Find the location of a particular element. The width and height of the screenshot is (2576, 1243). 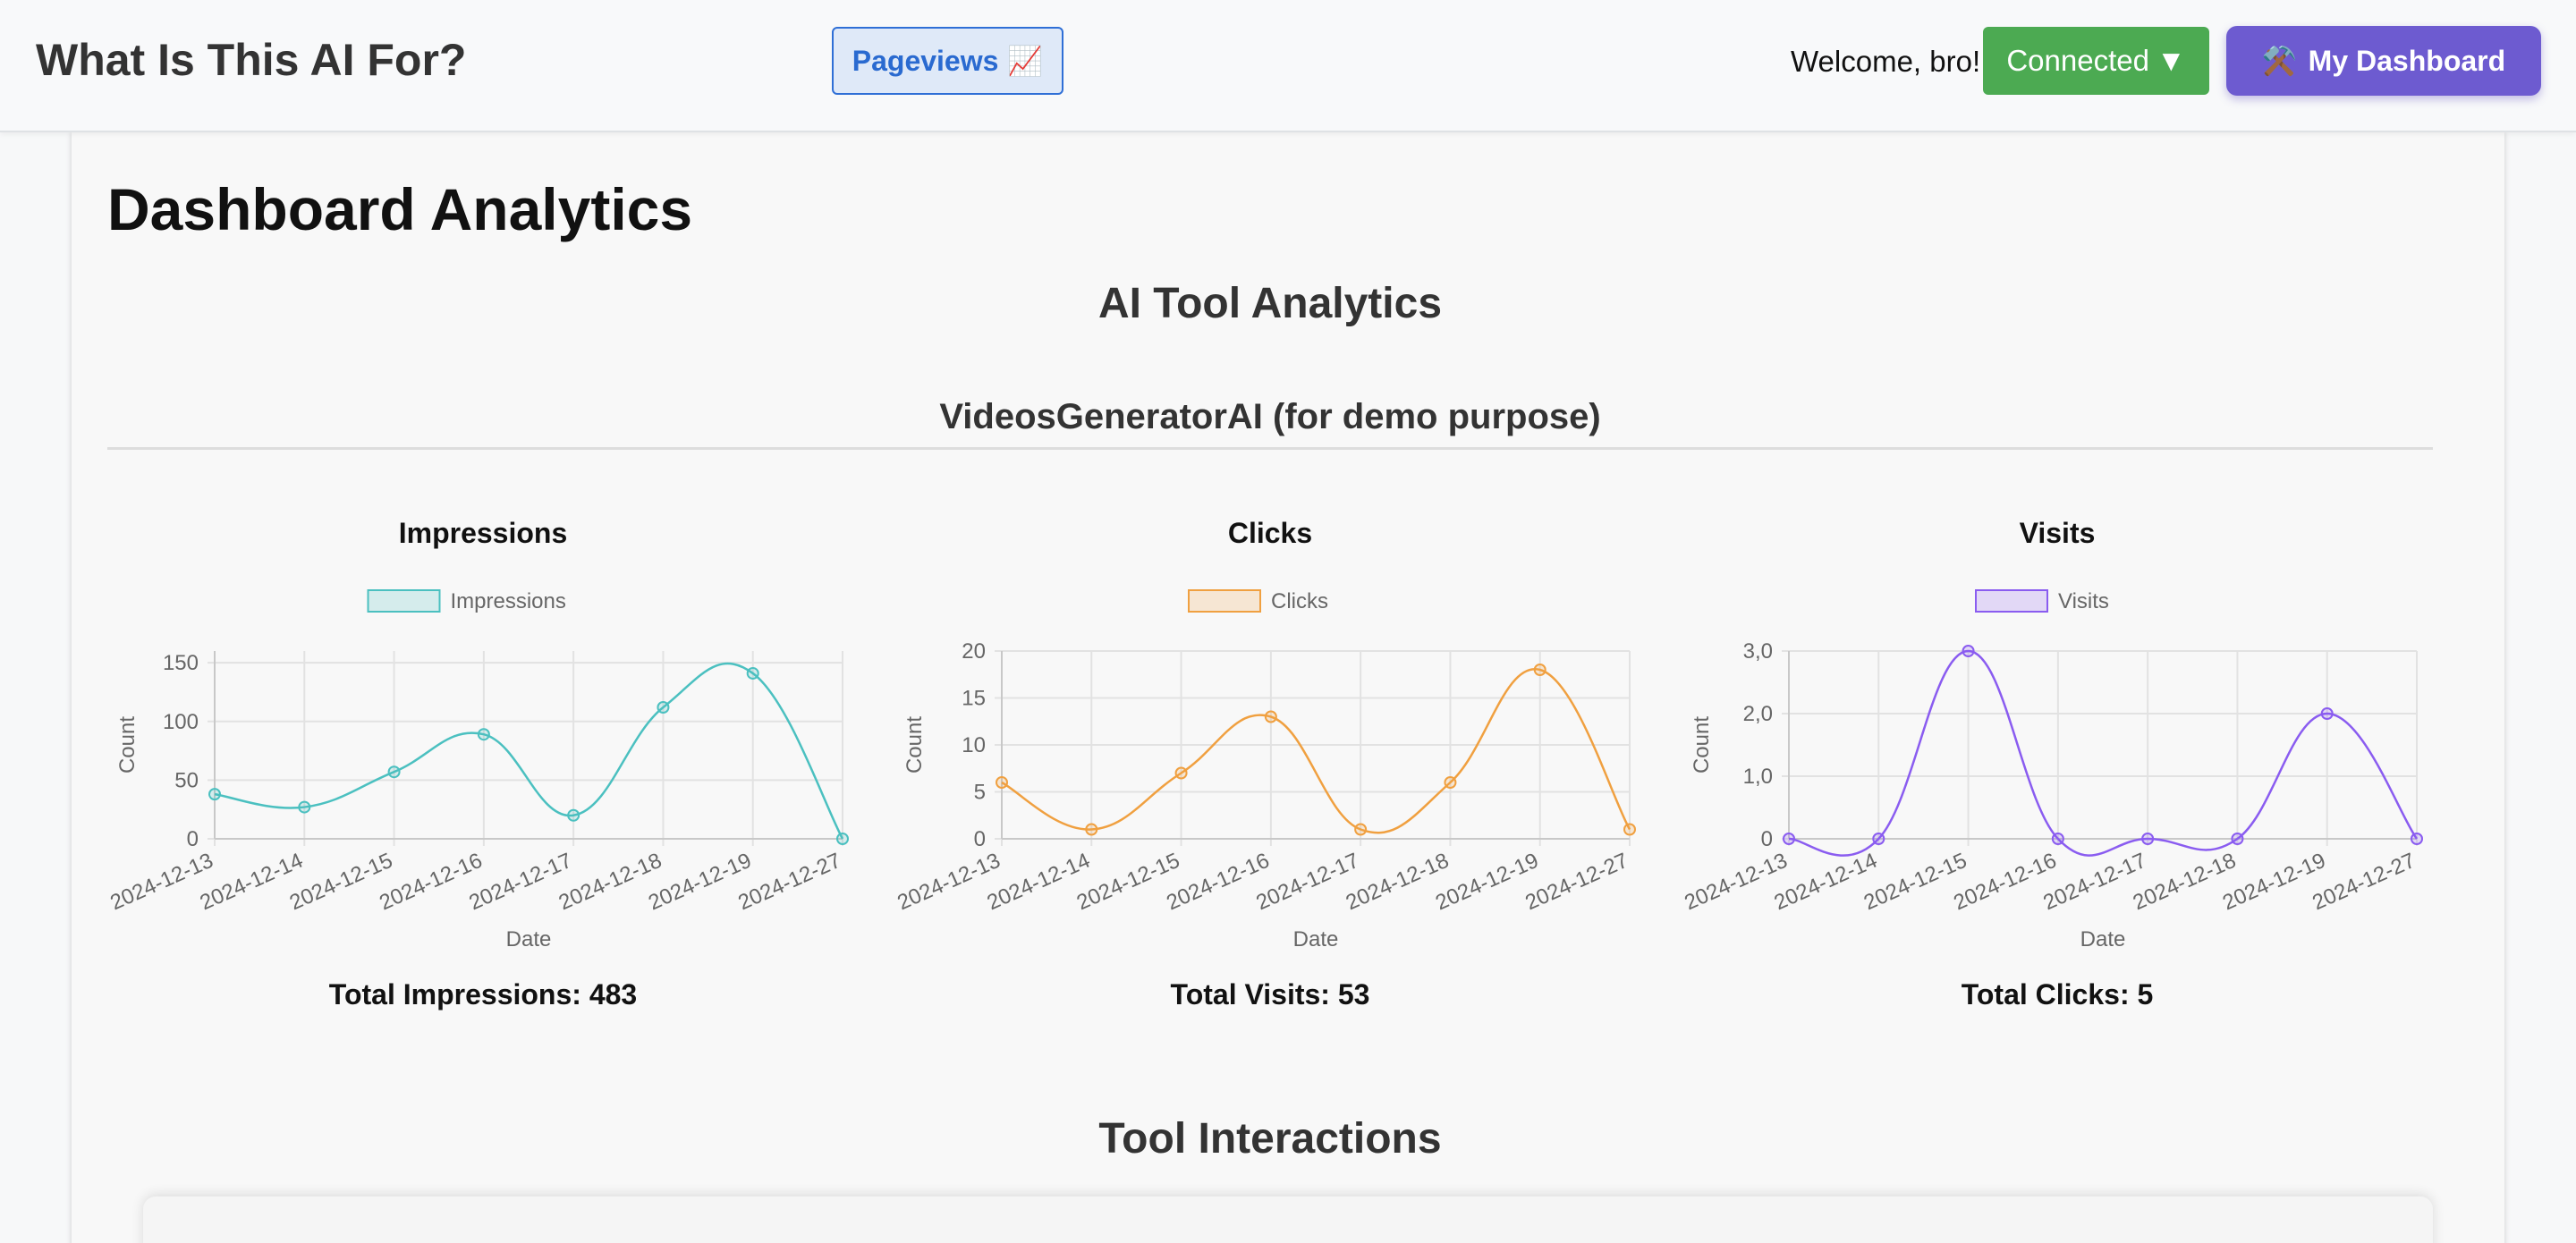

legend-label: Impressions is located at coordinates (508, 601).